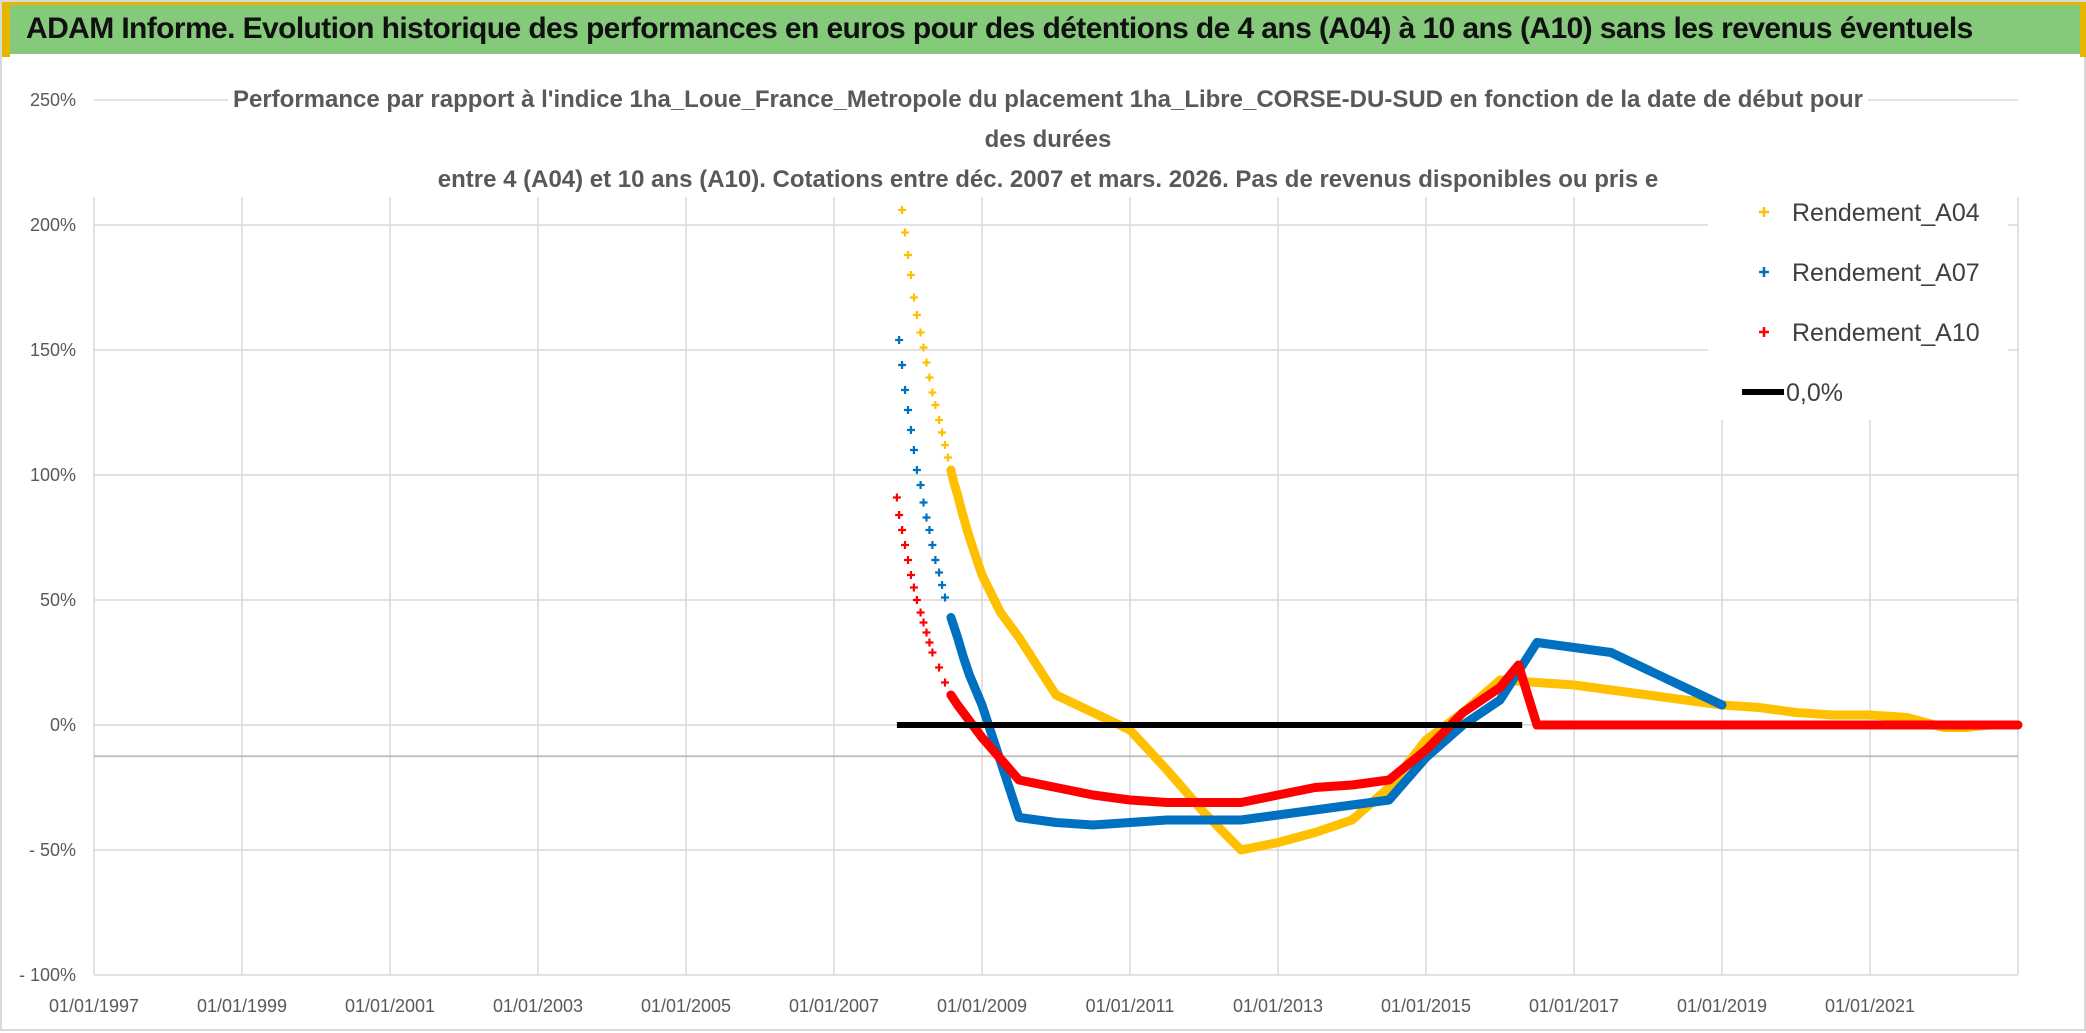 The height and width of the screenshot is (1033, 2086). I want to click on chart-title-background, so click(1048, 137).